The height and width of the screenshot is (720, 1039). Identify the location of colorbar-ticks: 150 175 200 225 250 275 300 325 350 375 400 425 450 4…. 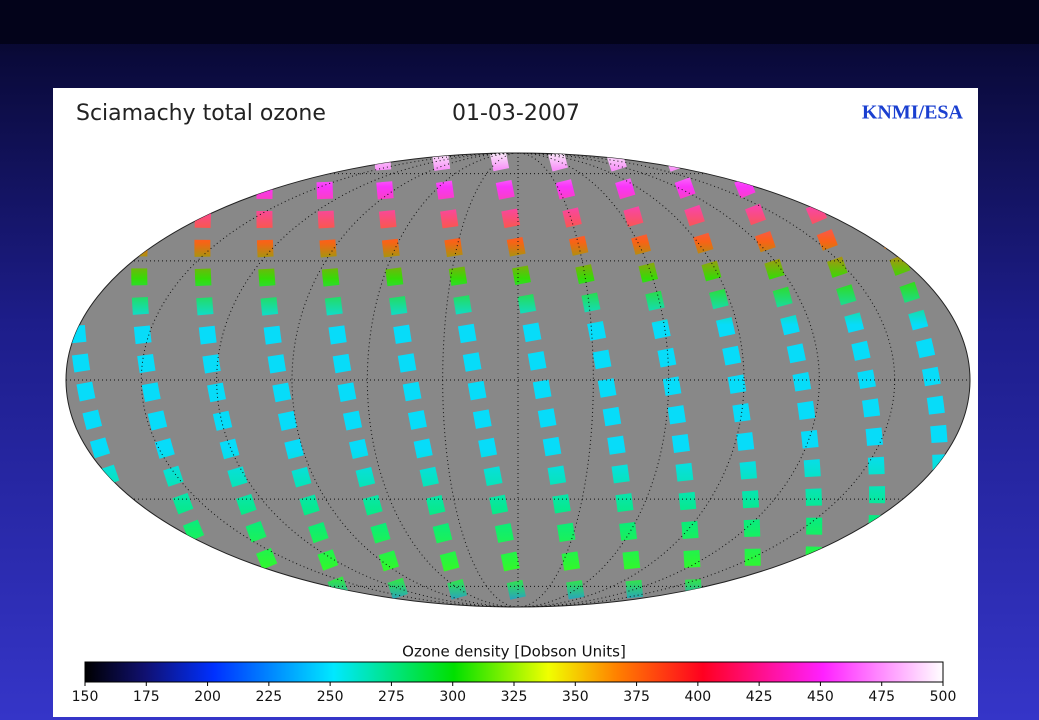
(514, 693).